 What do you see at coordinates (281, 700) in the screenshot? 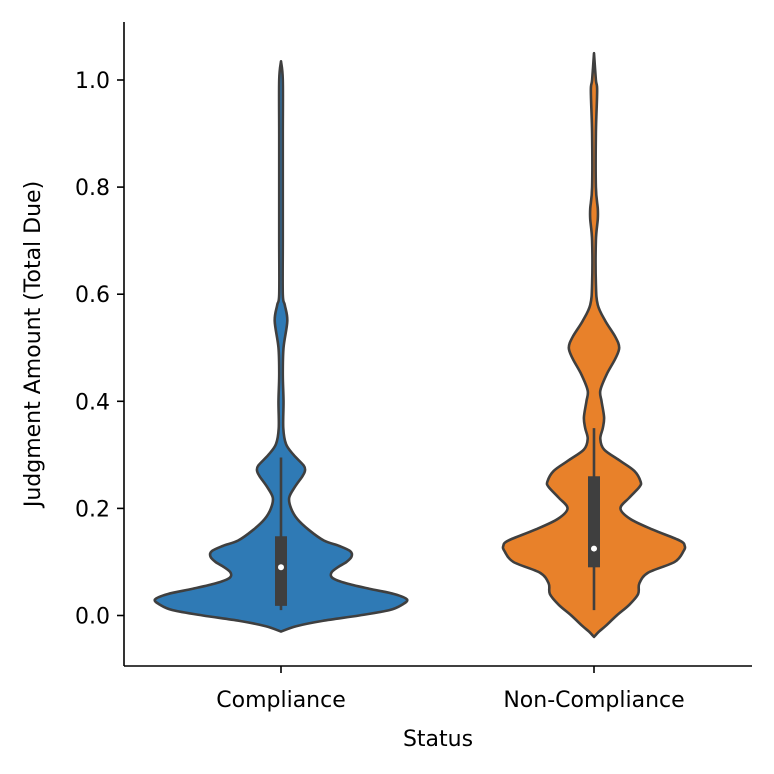
I see `x-tick-label: Compliance` at bounding box center [281, 700].